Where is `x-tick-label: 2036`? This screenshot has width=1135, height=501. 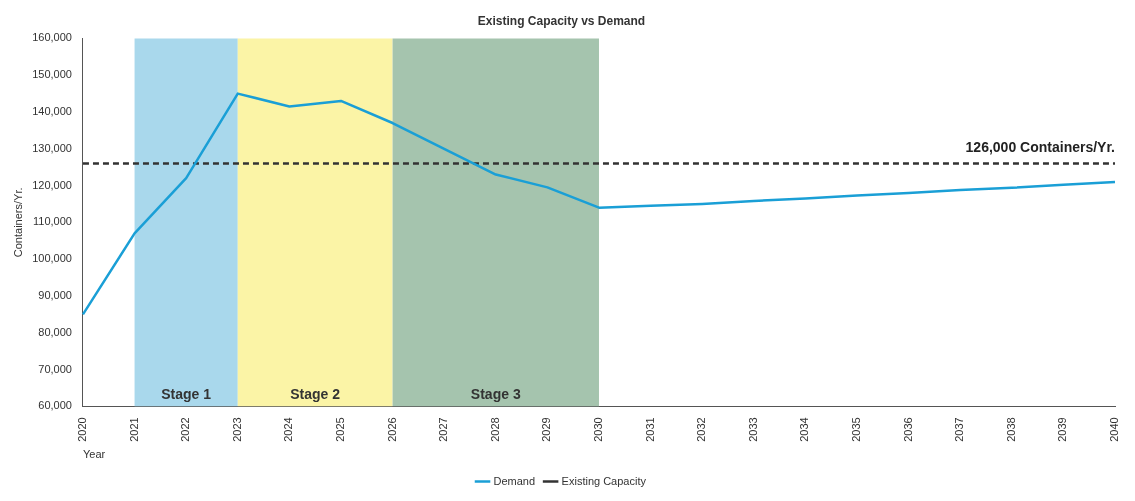 x-tick-label: 2036 is located at coordinates (907, 429).